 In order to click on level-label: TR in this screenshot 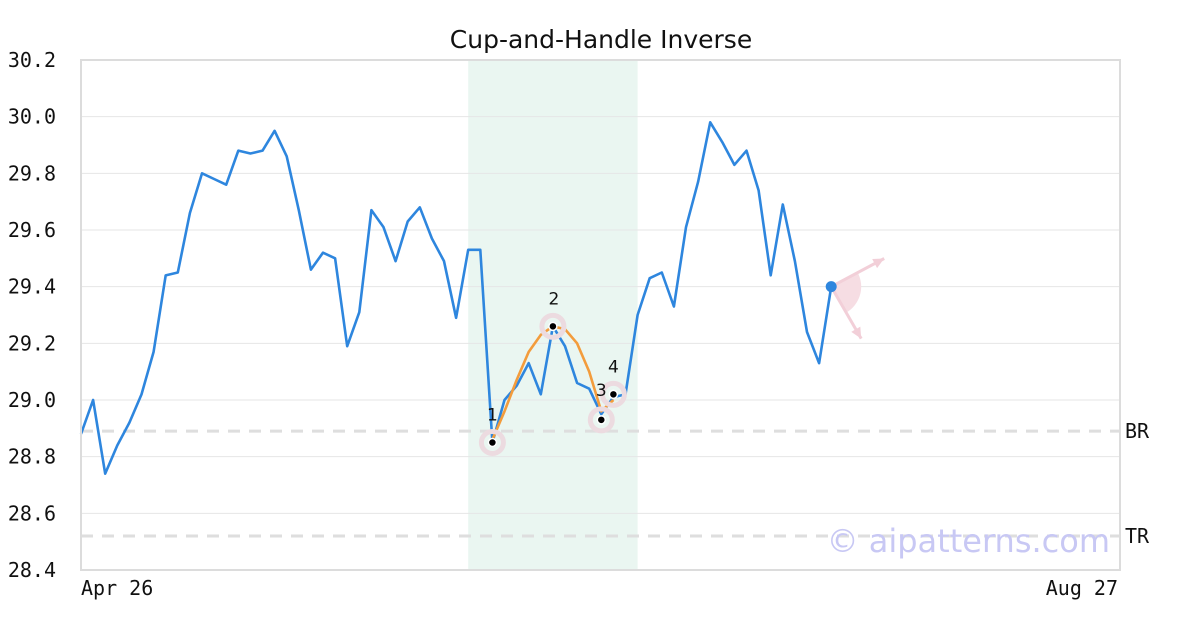, I will do `click(1137, 536)`.